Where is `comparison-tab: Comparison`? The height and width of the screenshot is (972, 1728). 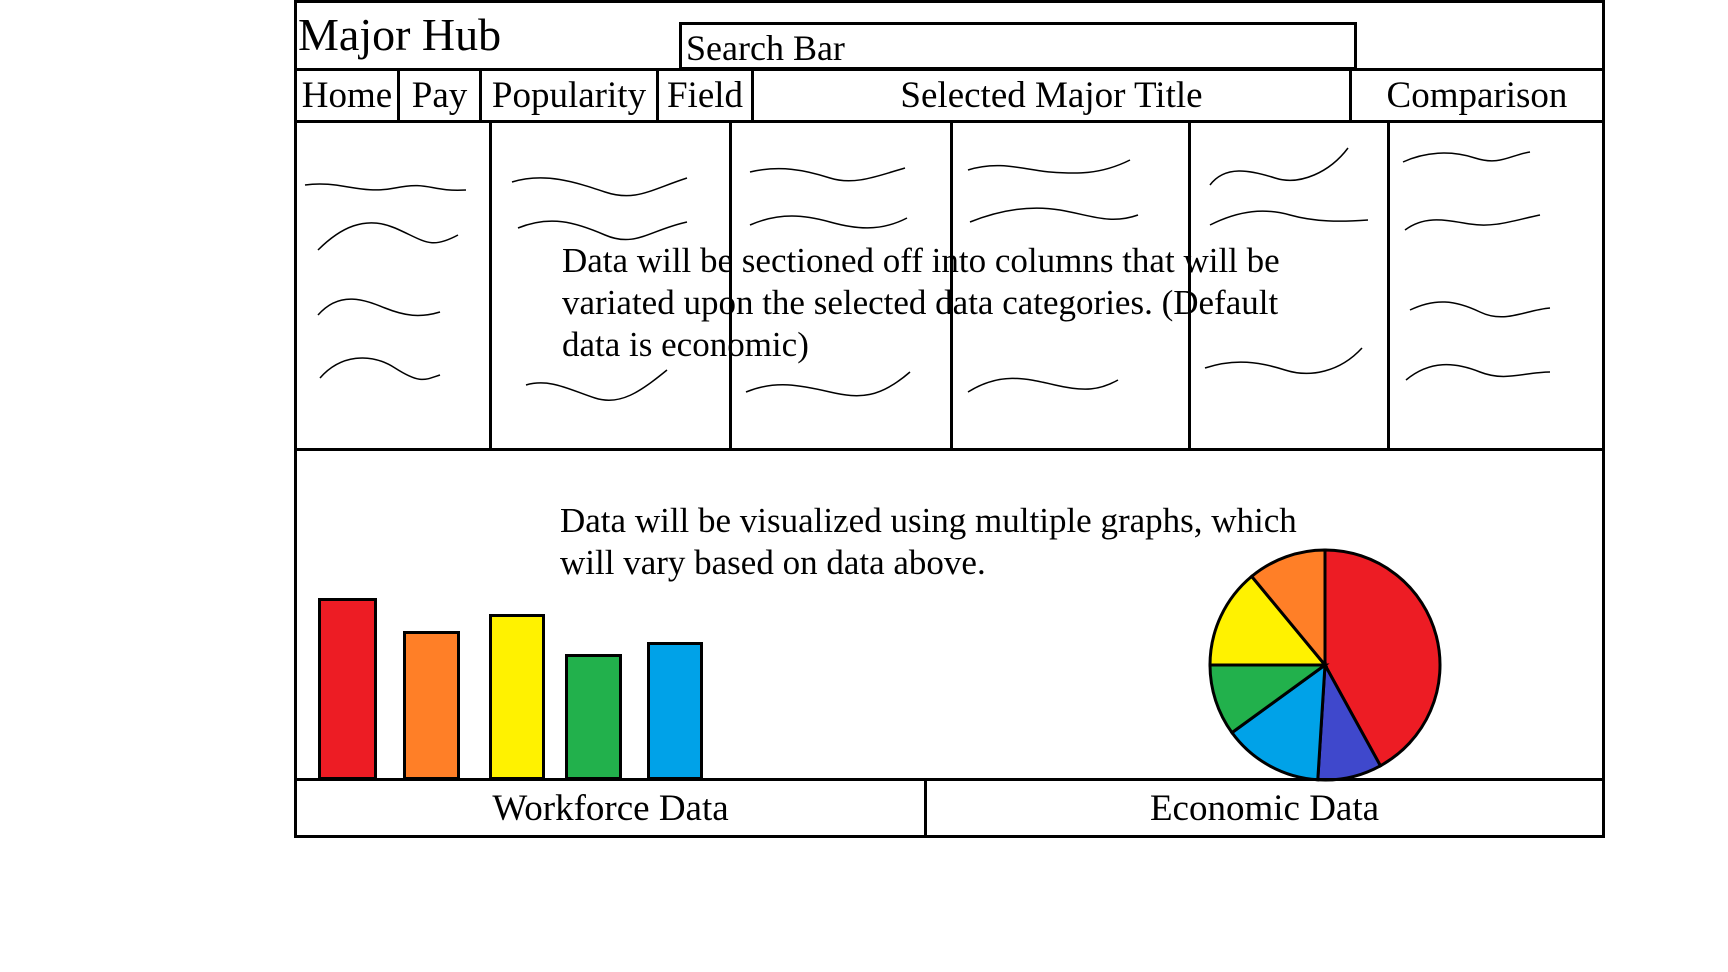
comparison-tab: Comparison is located at coordinates (1477, 95).